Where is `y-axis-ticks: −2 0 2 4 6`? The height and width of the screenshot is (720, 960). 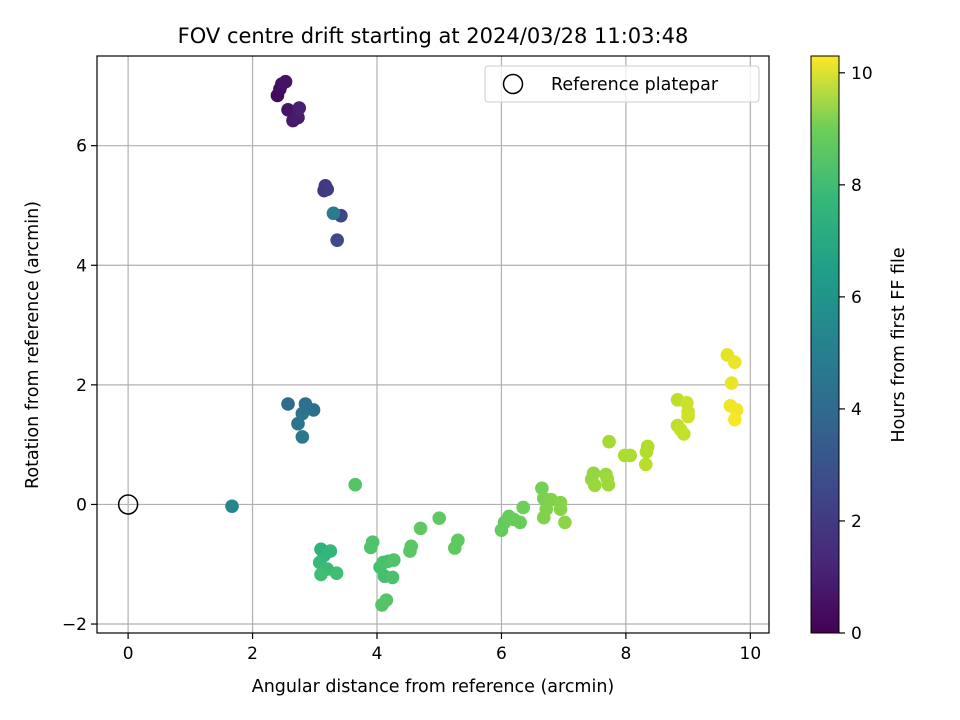
y-axis-ticks: −2 0 2 4 6 is located at coordinates (79, 386).